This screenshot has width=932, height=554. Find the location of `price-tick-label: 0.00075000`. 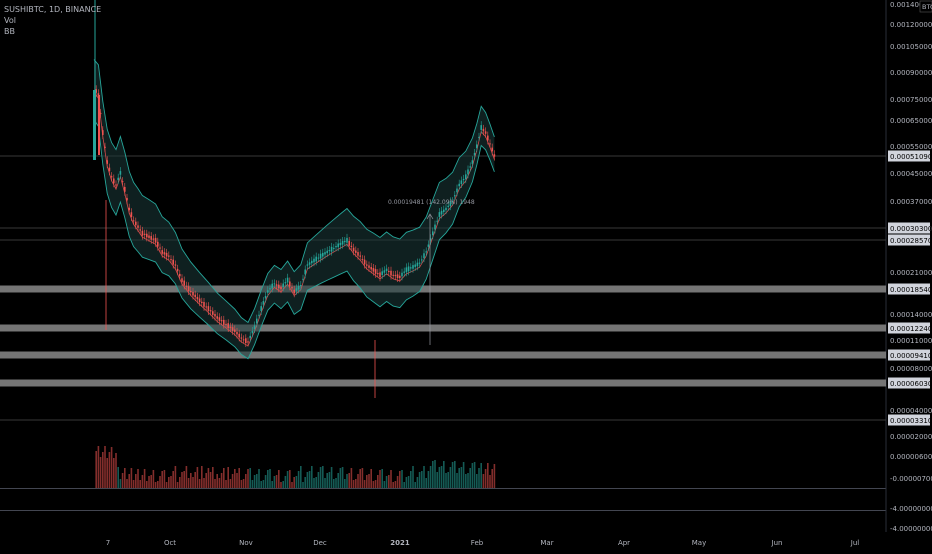

price-tick-label: 0.00075000 is located at coordinates (911, 100).